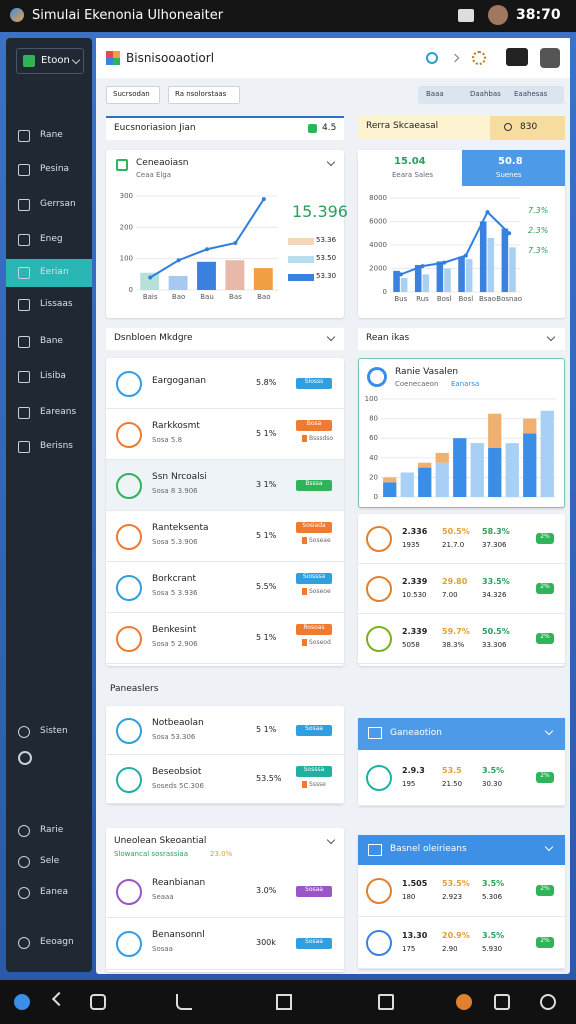 The width and height of the screenshot is (576, 1024). Describe the element at coordinates (49, 205) in the screenshot. I see `nav-item: Gerrsan` at that location.